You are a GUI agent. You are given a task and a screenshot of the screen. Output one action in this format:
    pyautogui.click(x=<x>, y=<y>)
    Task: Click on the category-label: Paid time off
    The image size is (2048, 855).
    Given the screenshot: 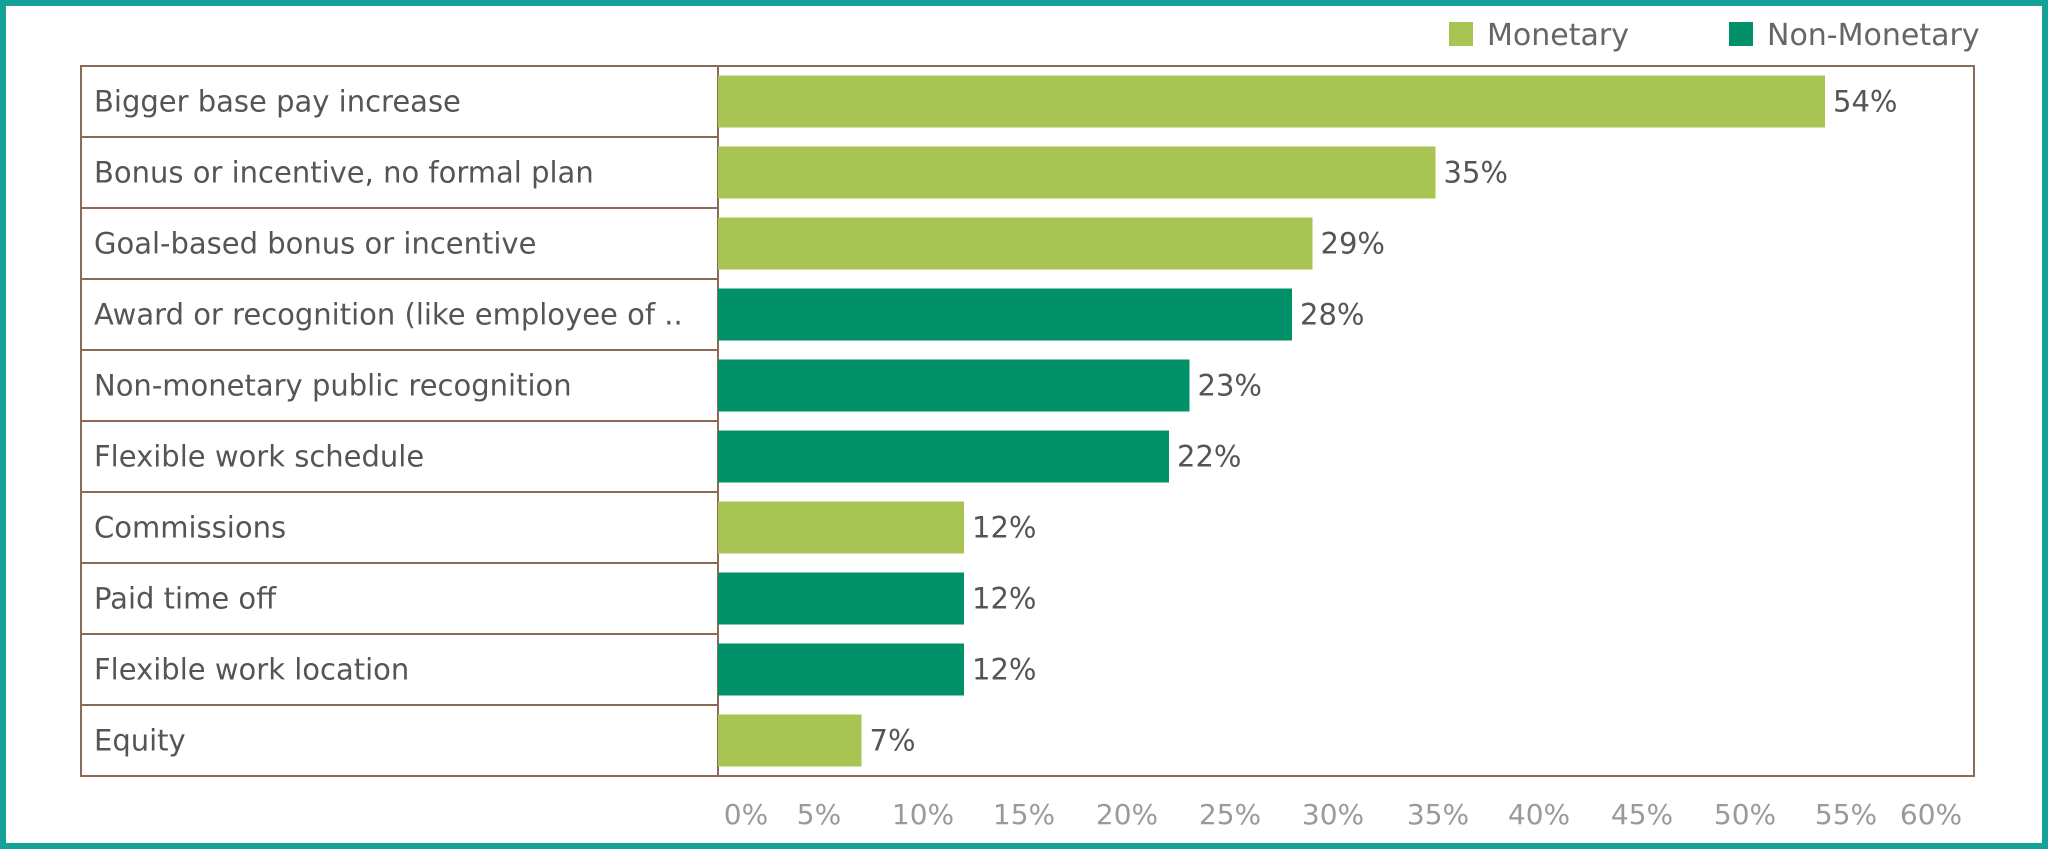 What is the action you would take?
    pyautogui.click(x=185, y=599)
    